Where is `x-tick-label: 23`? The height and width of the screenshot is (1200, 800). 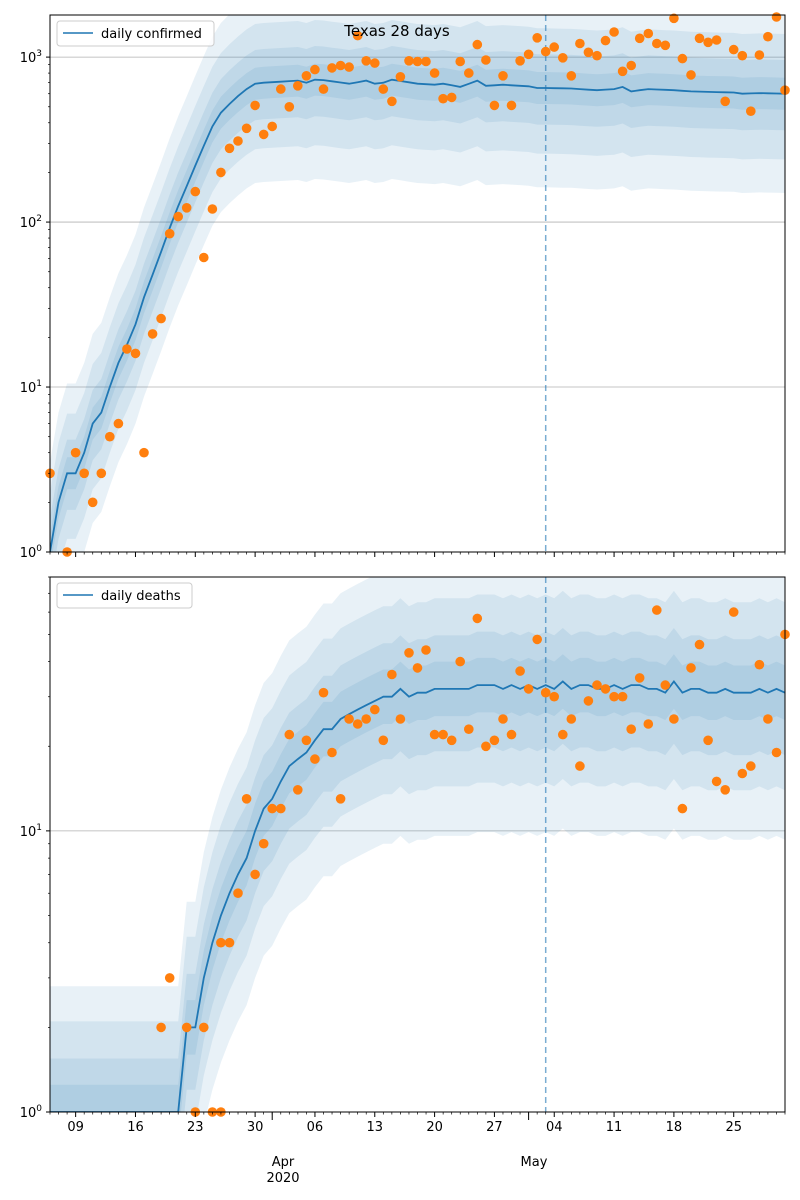
x-tick-label: 23 is located at coordinates (195, 1127).